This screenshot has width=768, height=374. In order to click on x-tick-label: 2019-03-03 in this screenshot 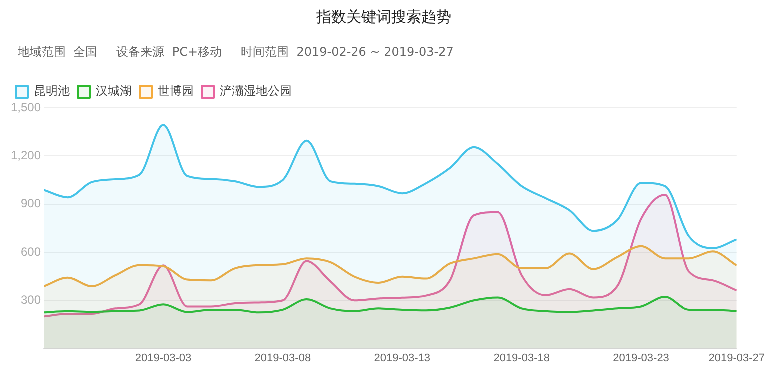, I will do `click(163, 358)`.